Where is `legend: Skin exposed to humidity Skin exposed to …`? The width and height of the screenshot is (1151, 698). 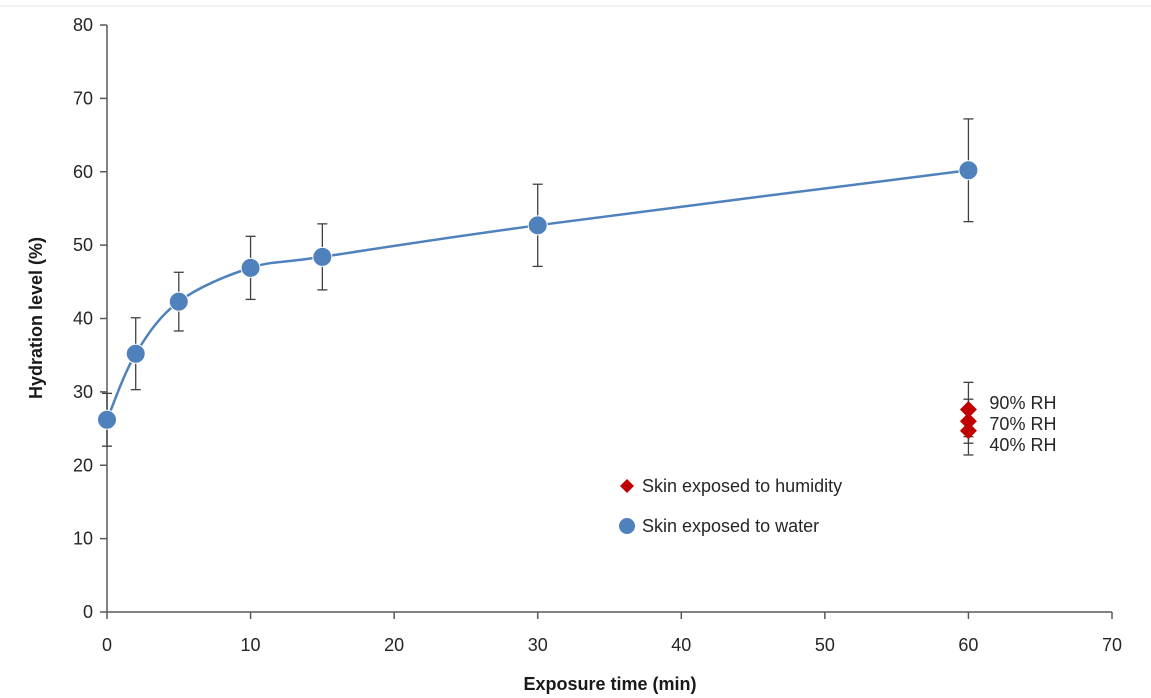 legend: Skin exposed to humidity Skin exposed to … is located at coordinates (730, 506).